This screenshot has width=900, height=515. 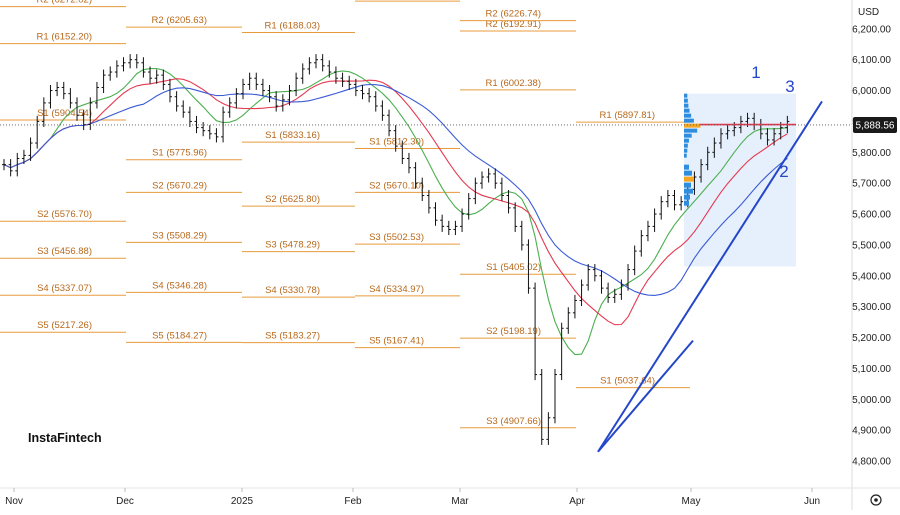 What do you see at coordinates (871, 60) in the screenshot?
I see `y-tick-label: 6,100.00` at bounding box center [871, 60].